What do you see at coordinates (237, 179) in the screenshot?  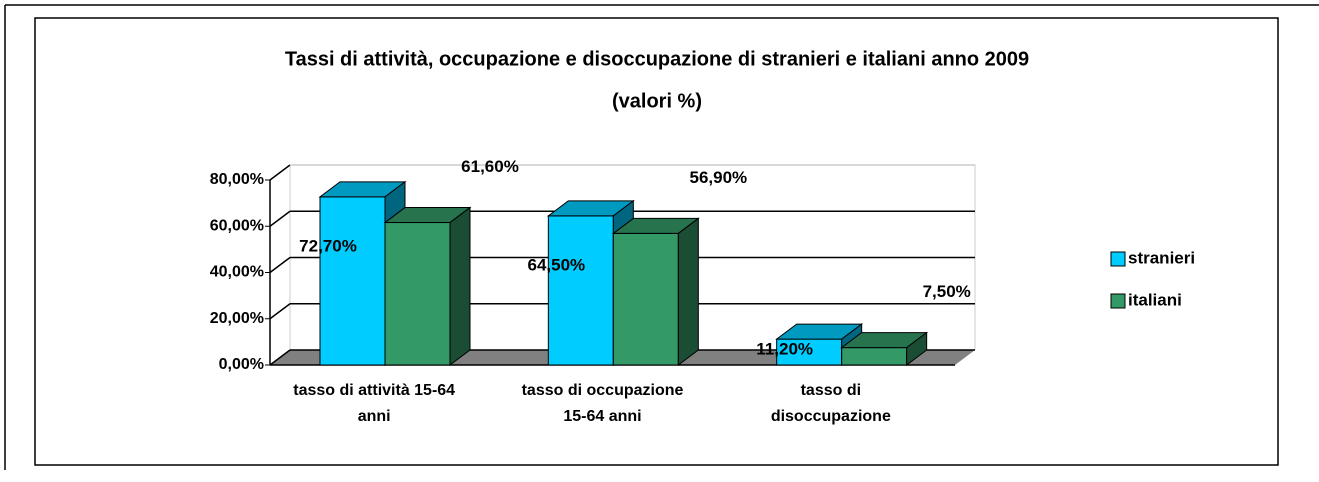 I see `y-tick-label: 80,00%` at bounding box center [237, 179].